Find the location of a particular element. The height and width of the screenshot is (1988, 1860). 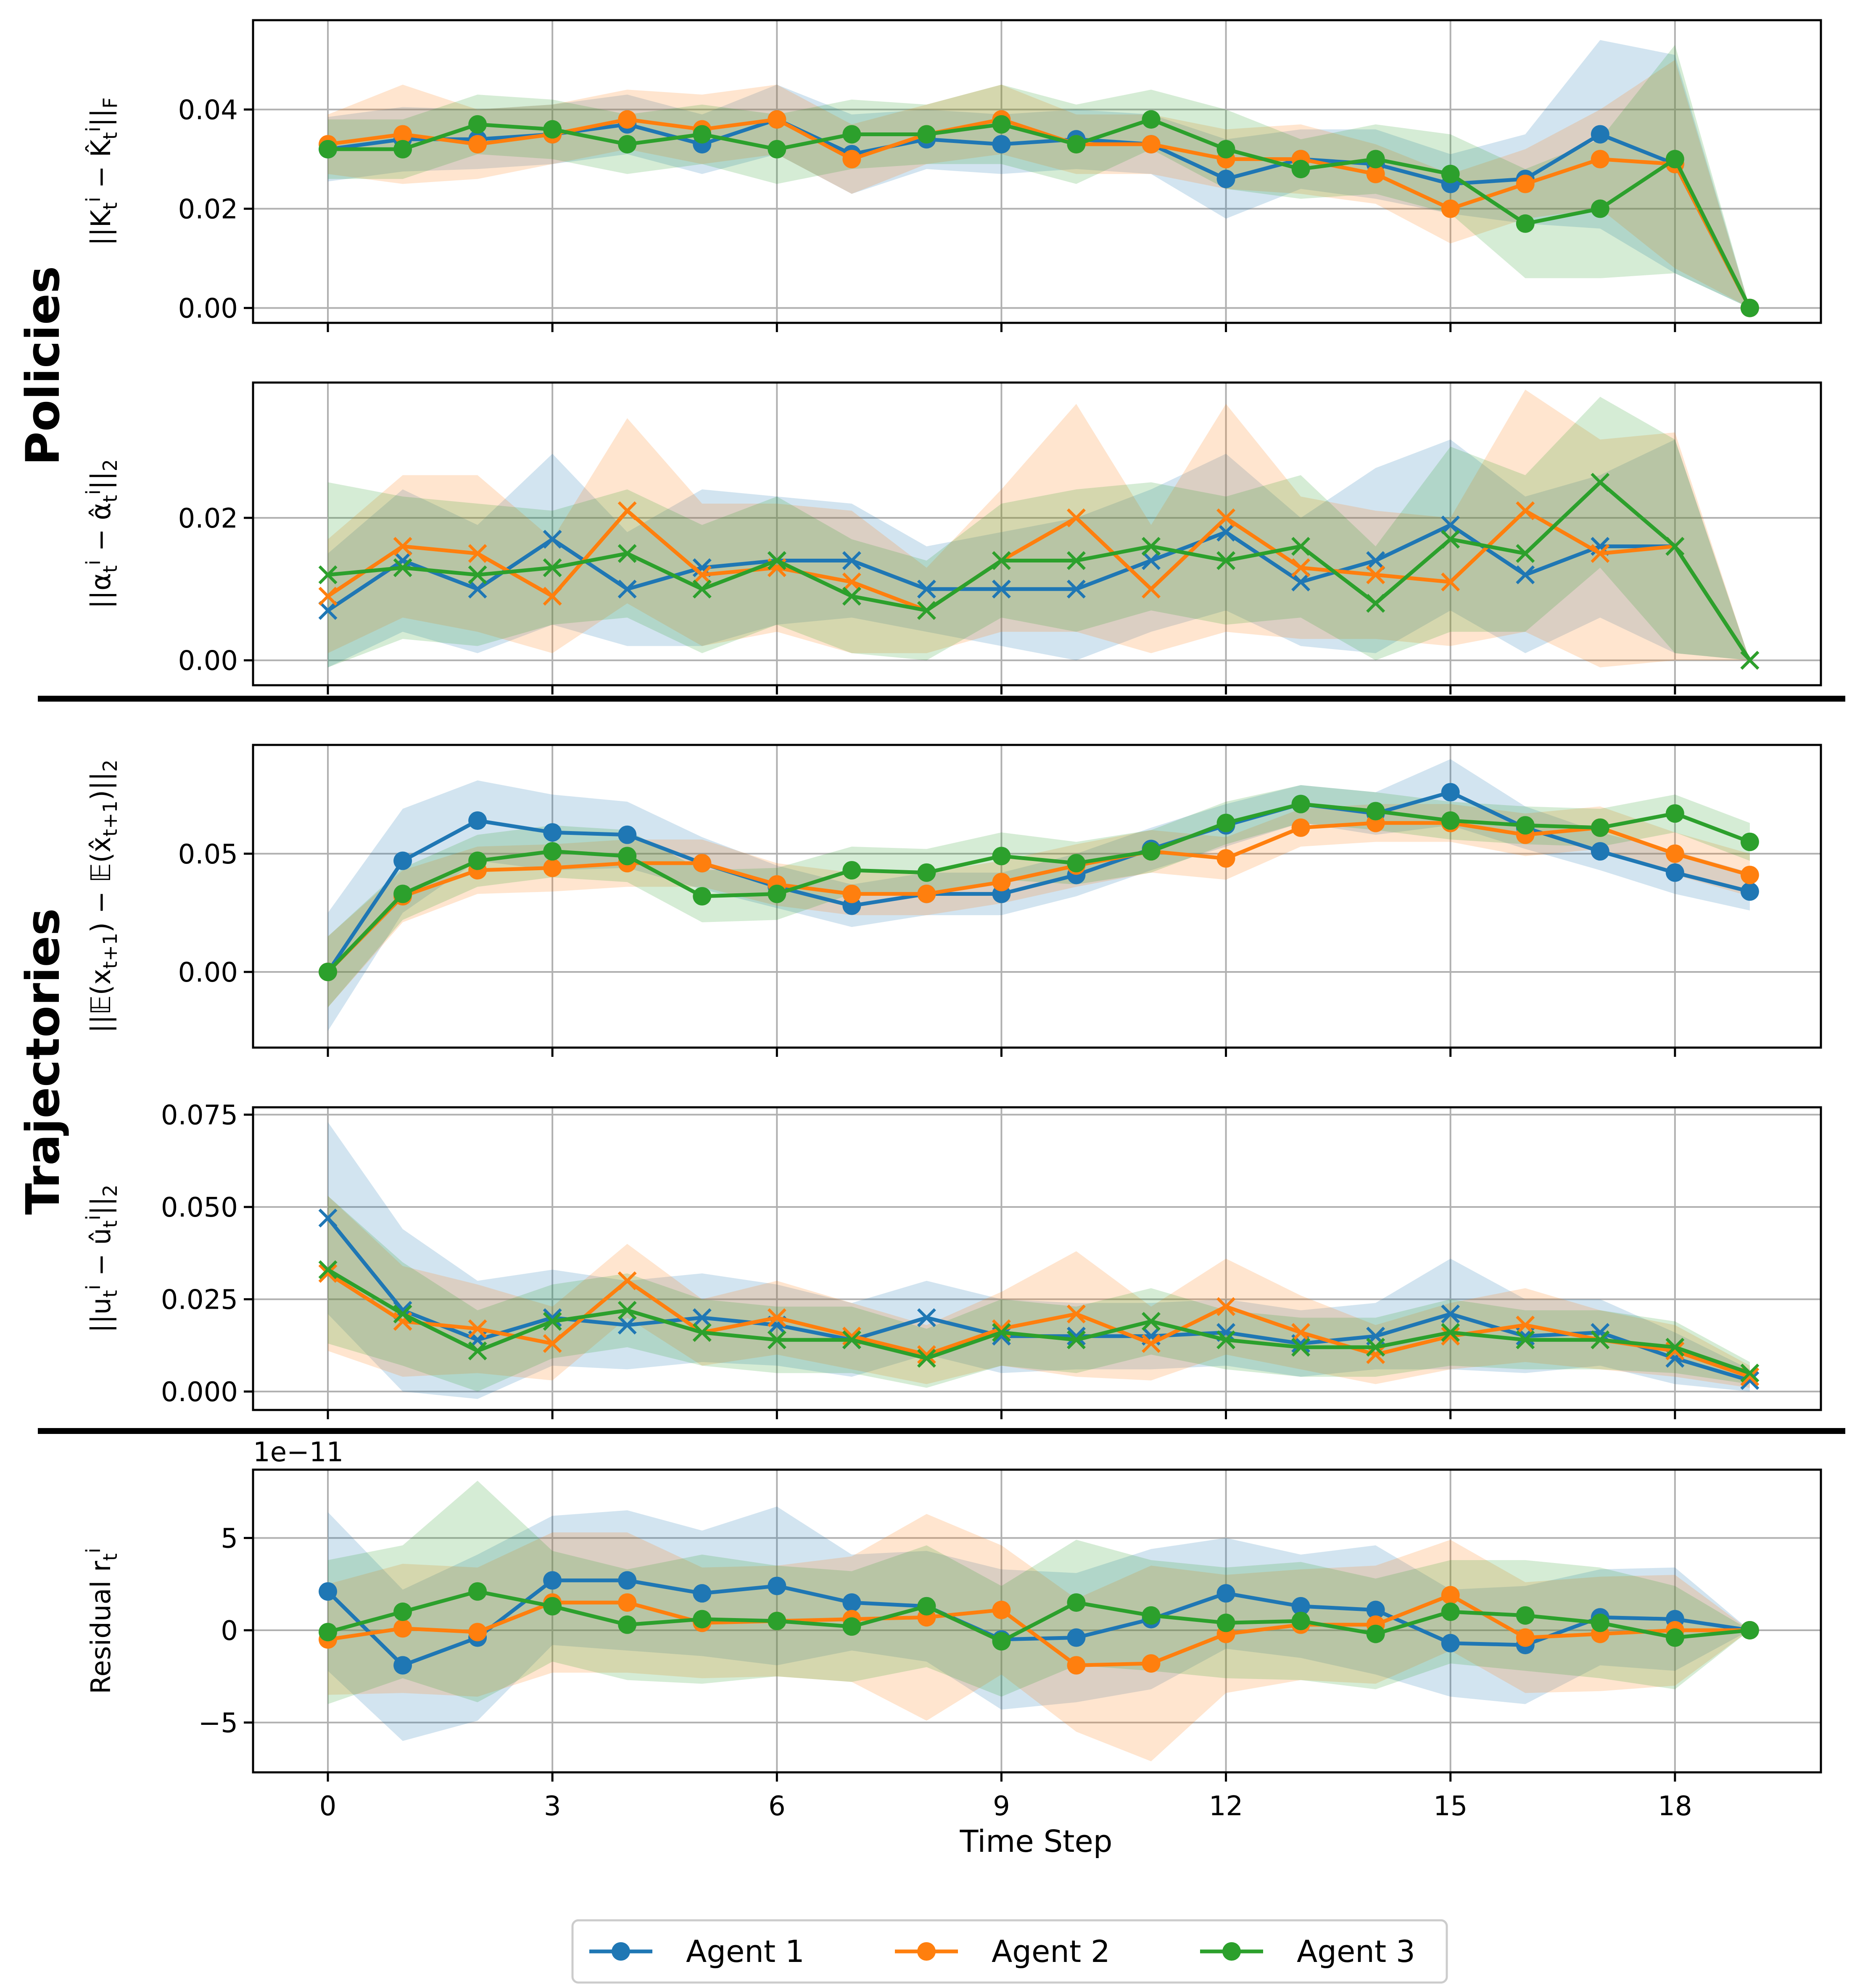

x-tick-label: 0 is located at coordinates (328, 1806).